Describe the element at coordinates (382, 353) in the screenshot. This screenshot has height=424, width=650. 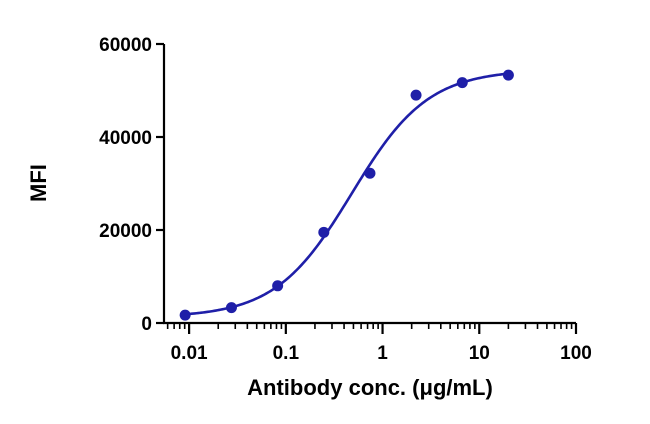
I see `x-tick-label: 1` at that location.